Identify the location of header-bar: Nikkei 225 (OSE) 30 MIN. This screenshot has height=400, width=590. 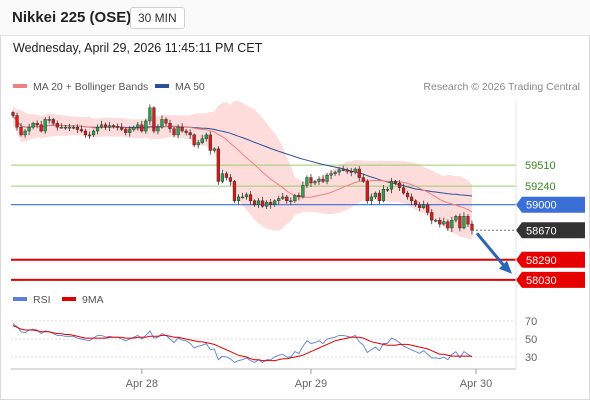
(295, 18).